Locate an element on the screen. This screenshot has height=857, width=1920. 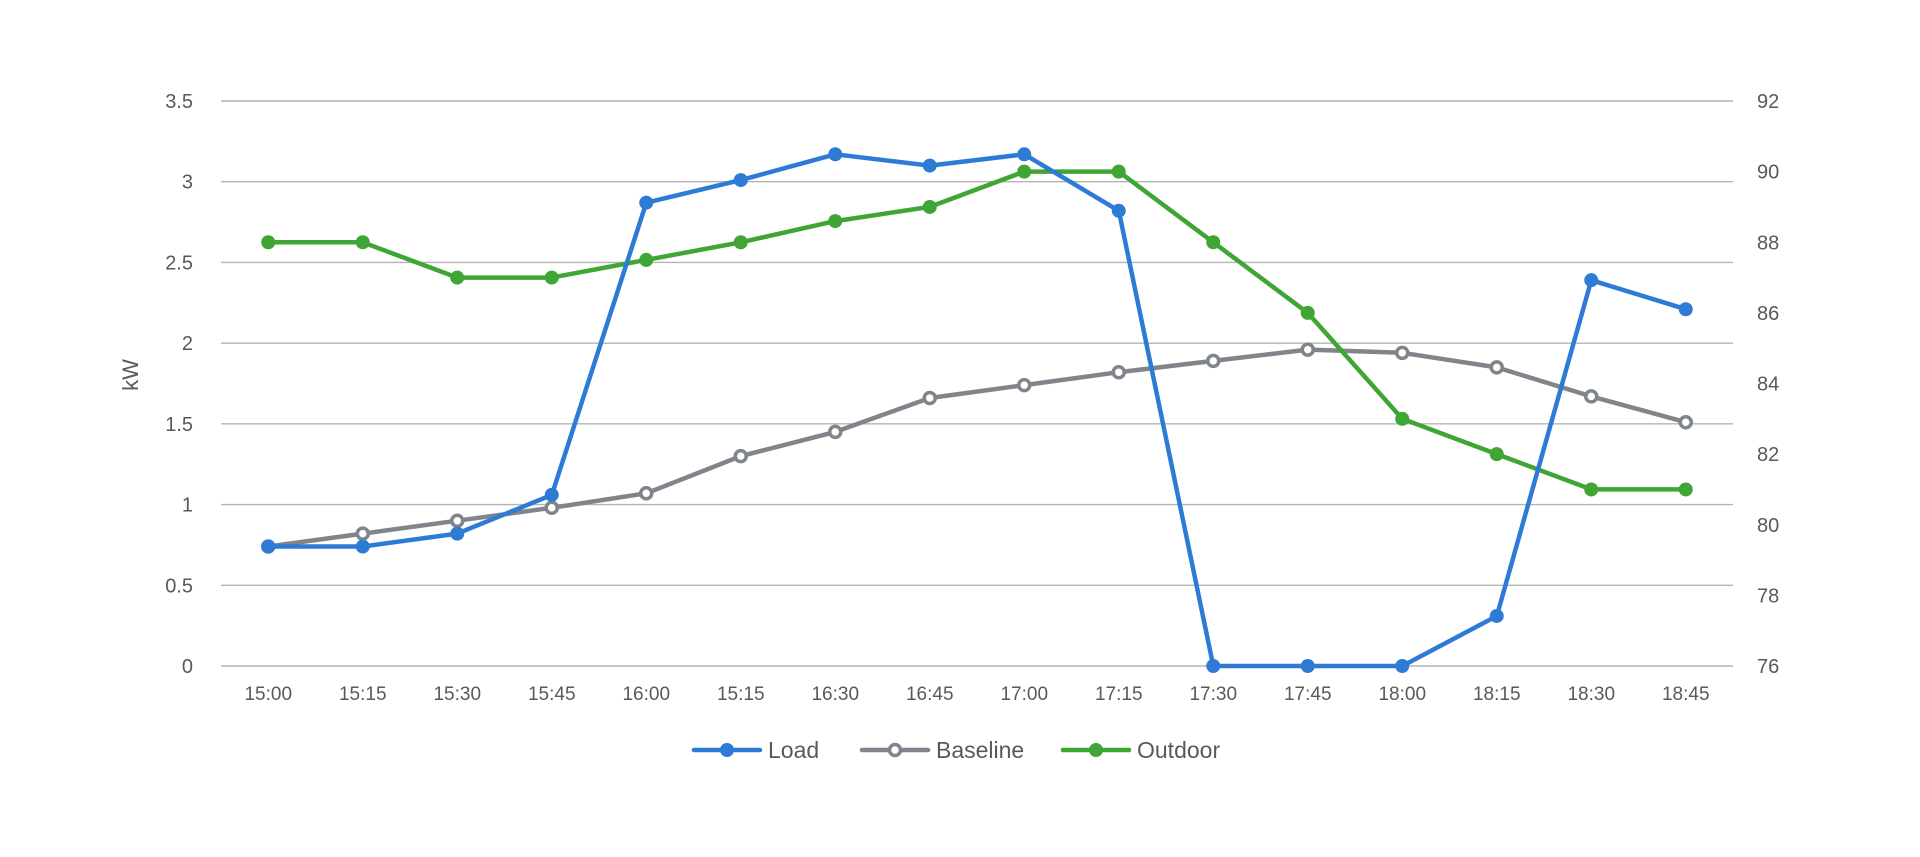
right-y-tick-label: 82 is located at coordinates (1768, 455).